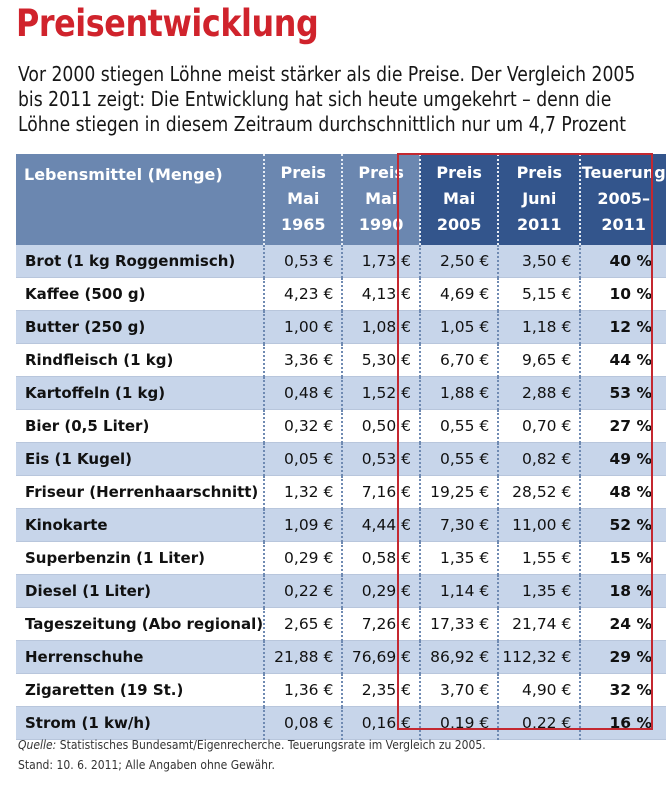  What do you see at coordinates (623, 172) in the screenshot?
I see `header-line: Teuerung` at bounding box center [623, 172].